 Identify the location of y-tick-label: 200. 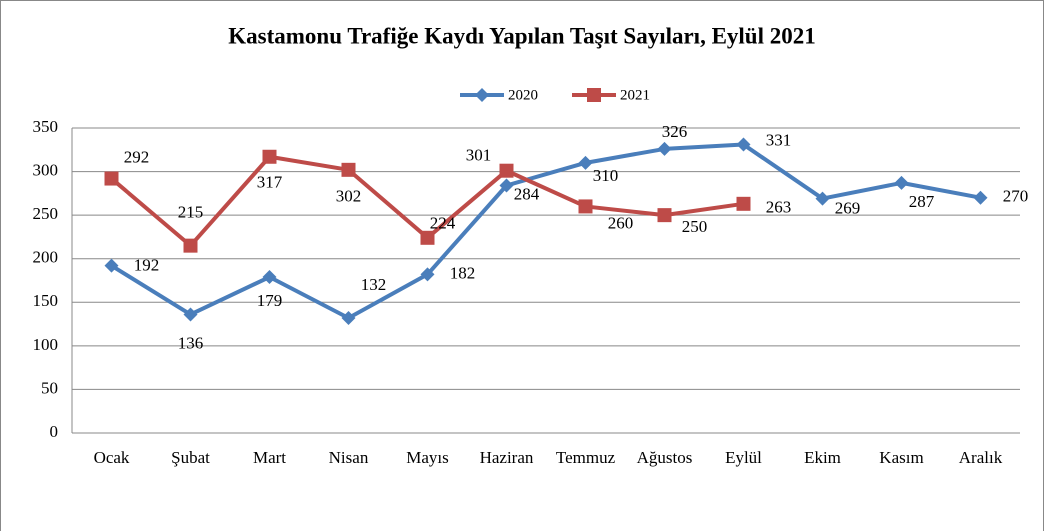
(46, 257).